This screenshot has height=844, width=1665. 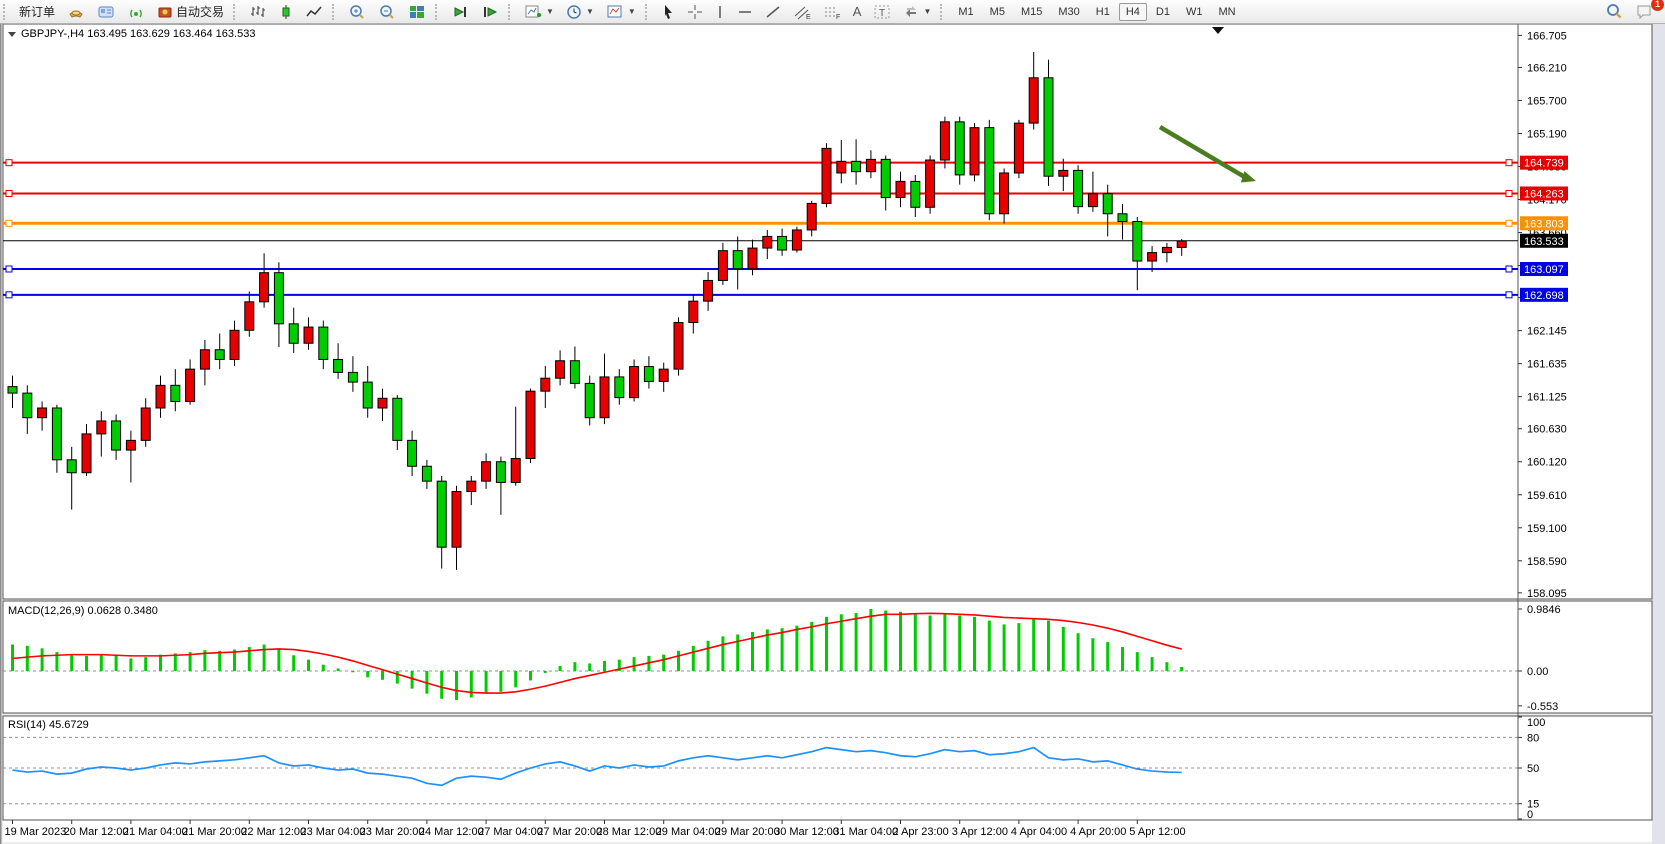 What do you see at coordinates (83, 611) in the screenshot?
I see `macd-indicator-label: MACD(12,26,9) 0.0628 0.3480` at bounding box center [83, 611].